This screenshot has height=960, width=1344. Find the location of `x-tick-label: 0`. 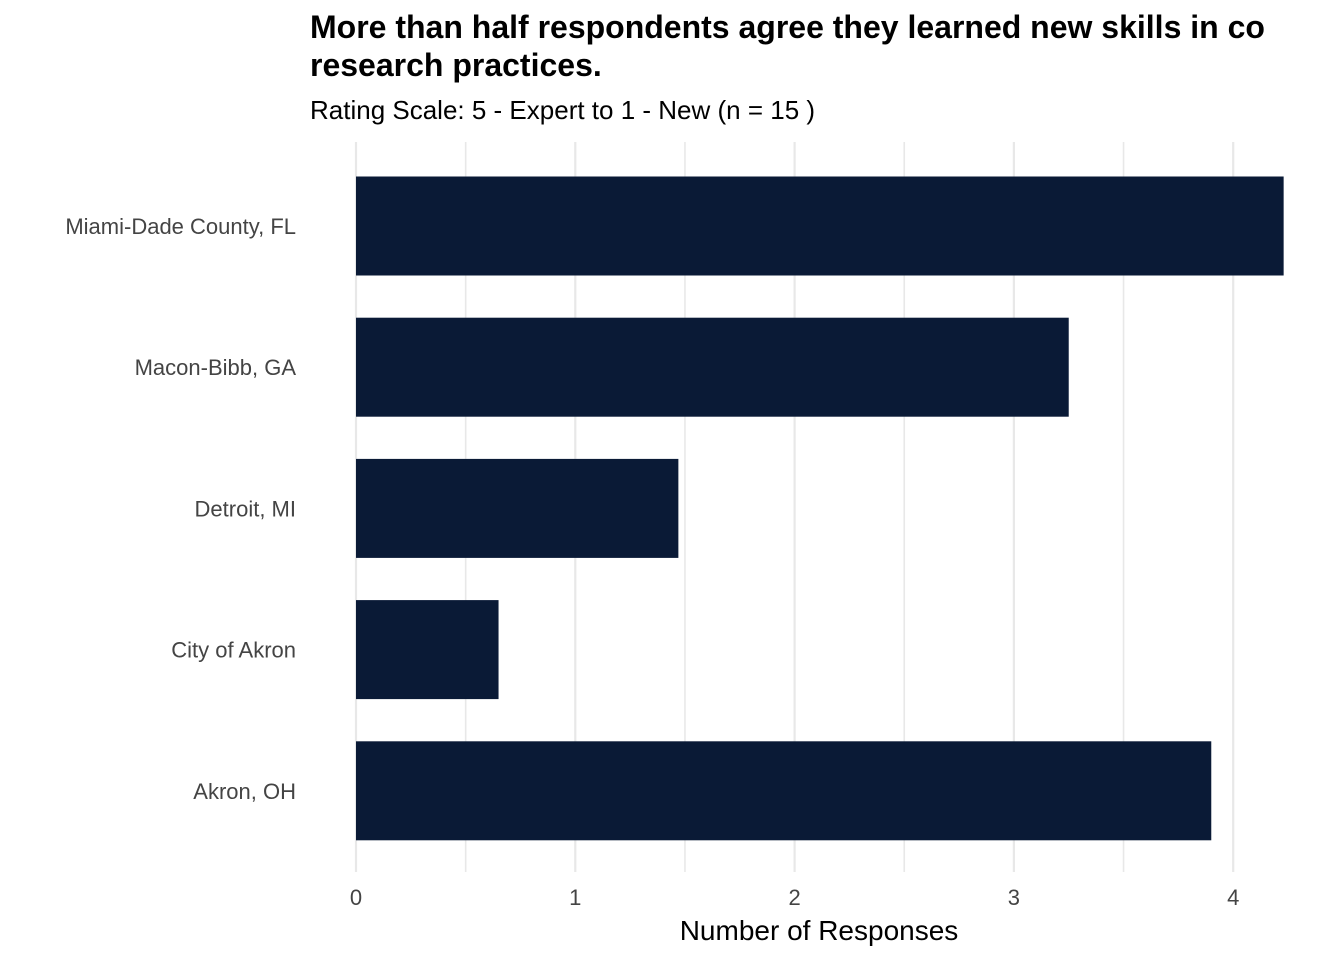

x-tick-label: 0 is located at coordinates (356, 897).